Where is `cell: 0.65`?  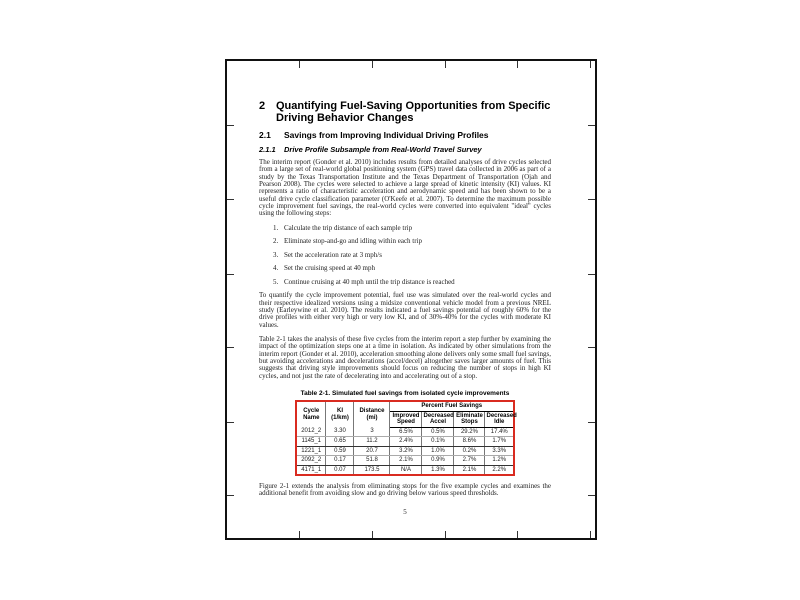
cell: 0.65 is located at coordinates (340, 441).